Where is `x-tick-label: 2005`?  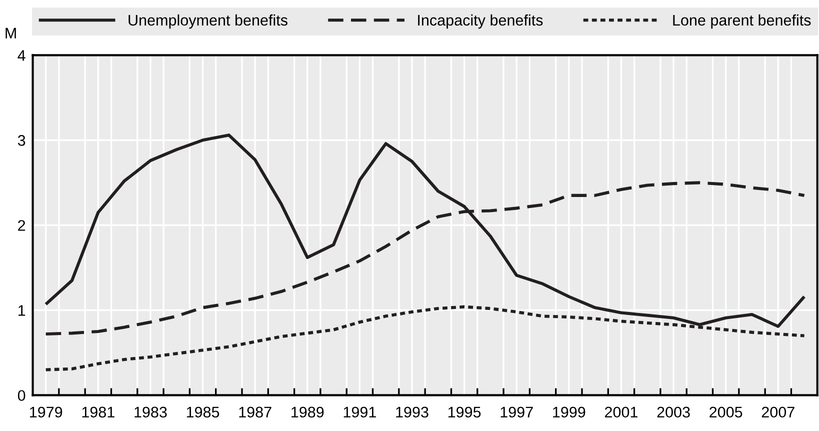 x-tick-label: 2005 is located at coordinates (726, 412).